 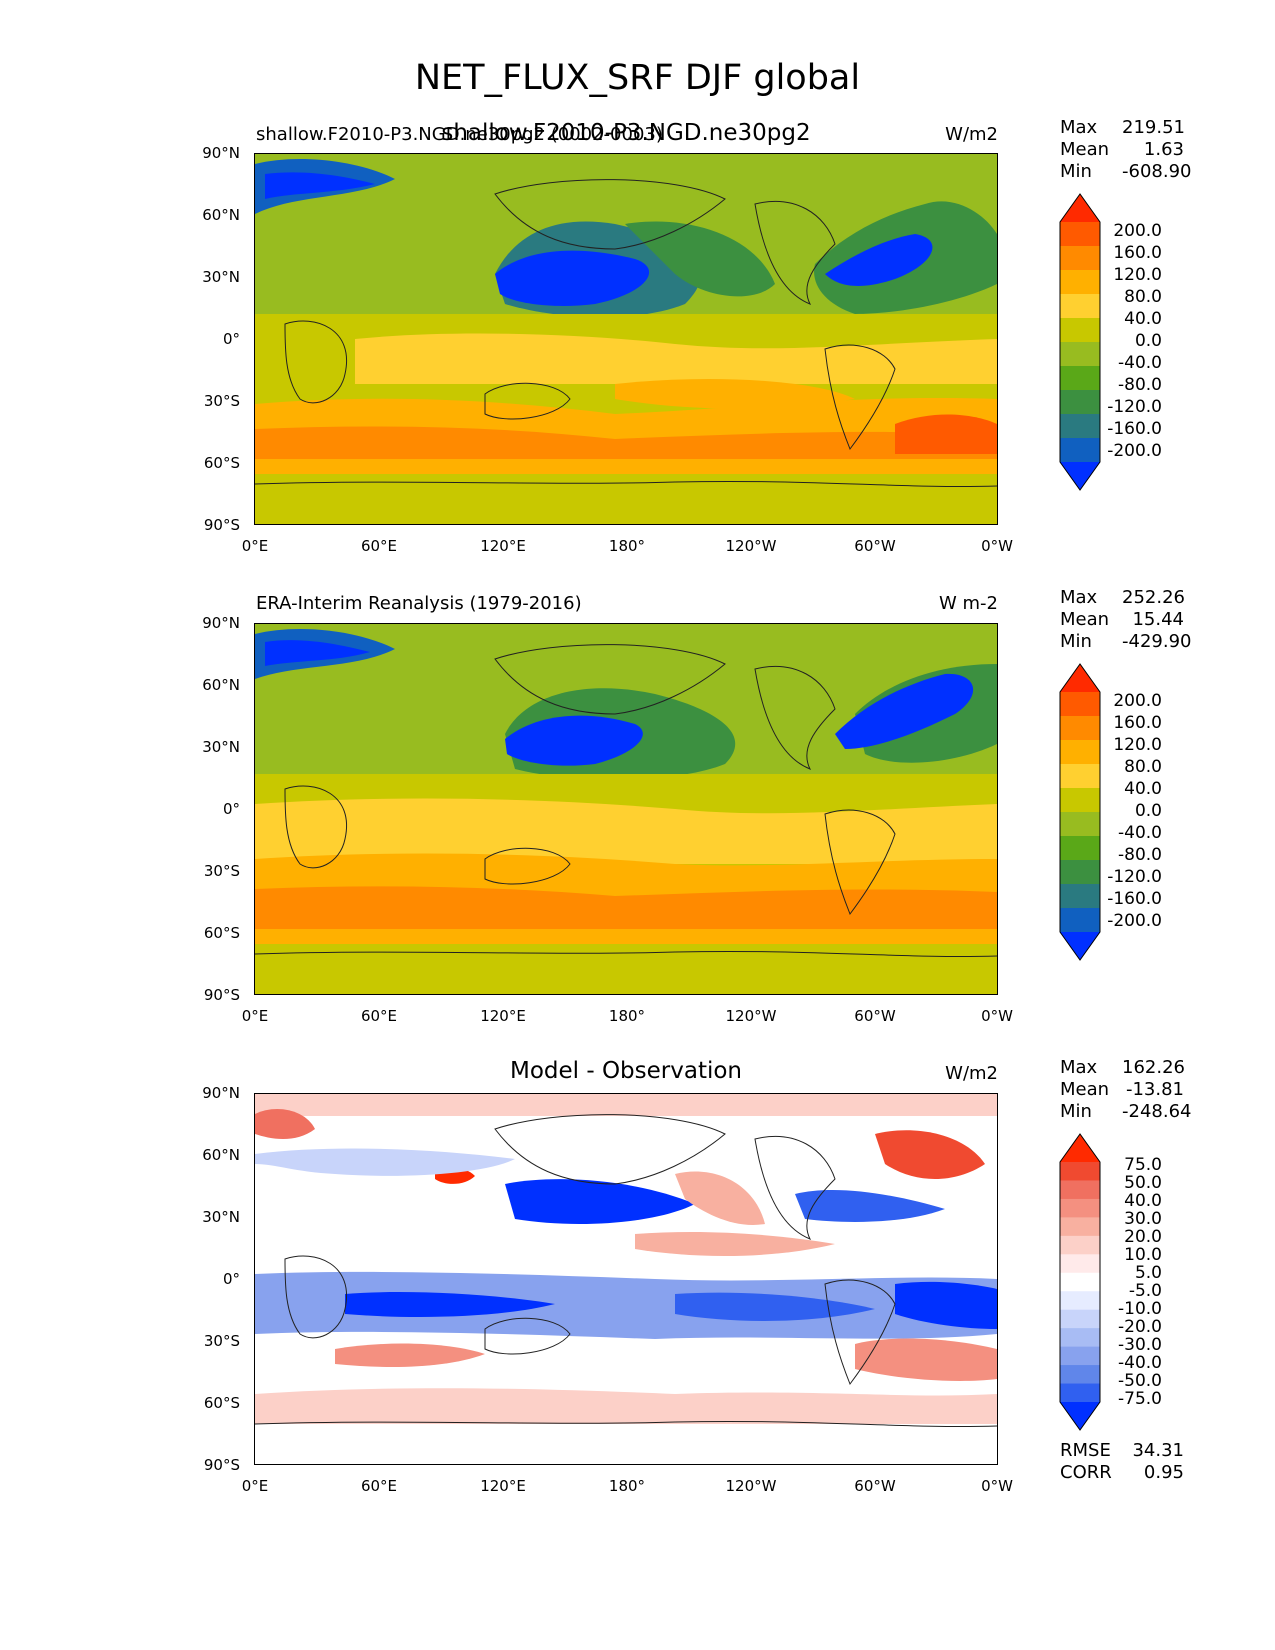 What do you see at coordinates (1134, 921) in the screenshot?
I see `cbar1-label: -200.0` at bounding box center [1134, 921].